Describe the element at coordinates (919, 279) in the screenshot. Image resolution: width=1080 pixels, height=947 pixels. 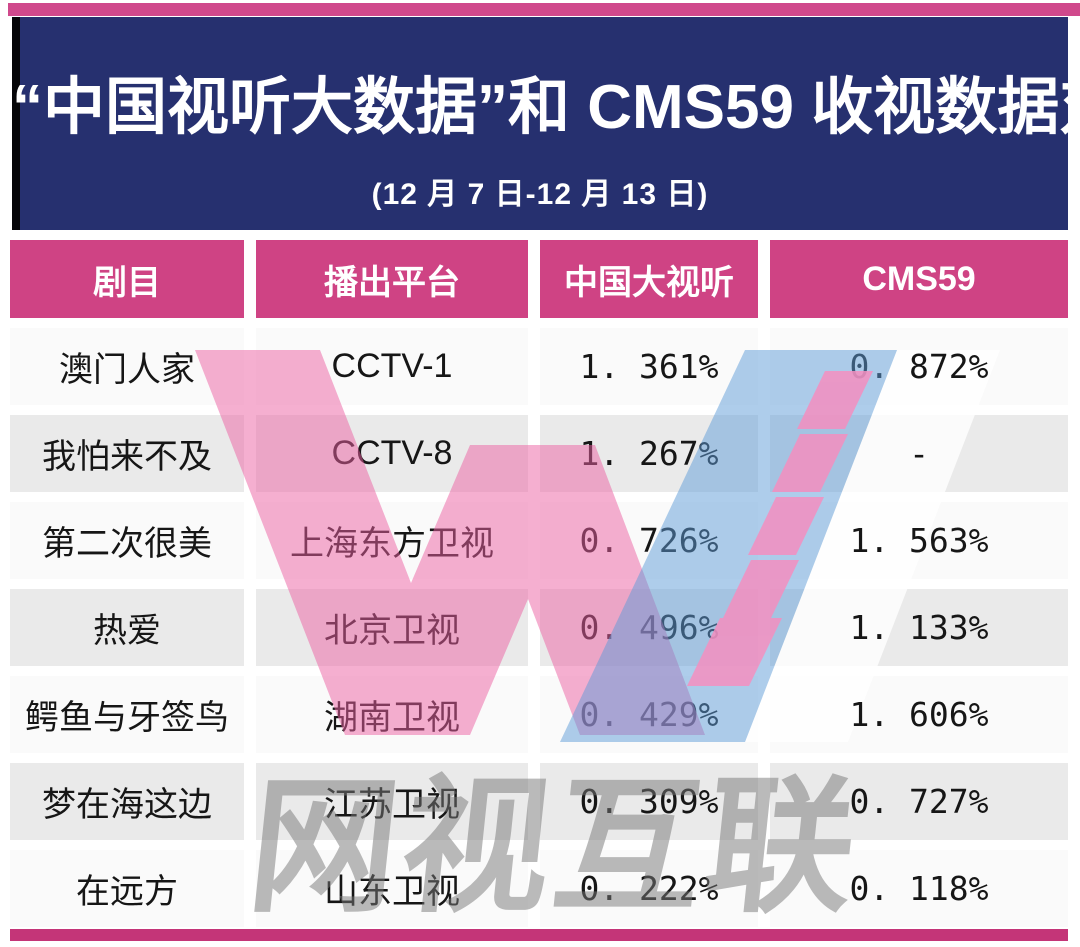
I see `col-header-cms59: CMS59` at that location.